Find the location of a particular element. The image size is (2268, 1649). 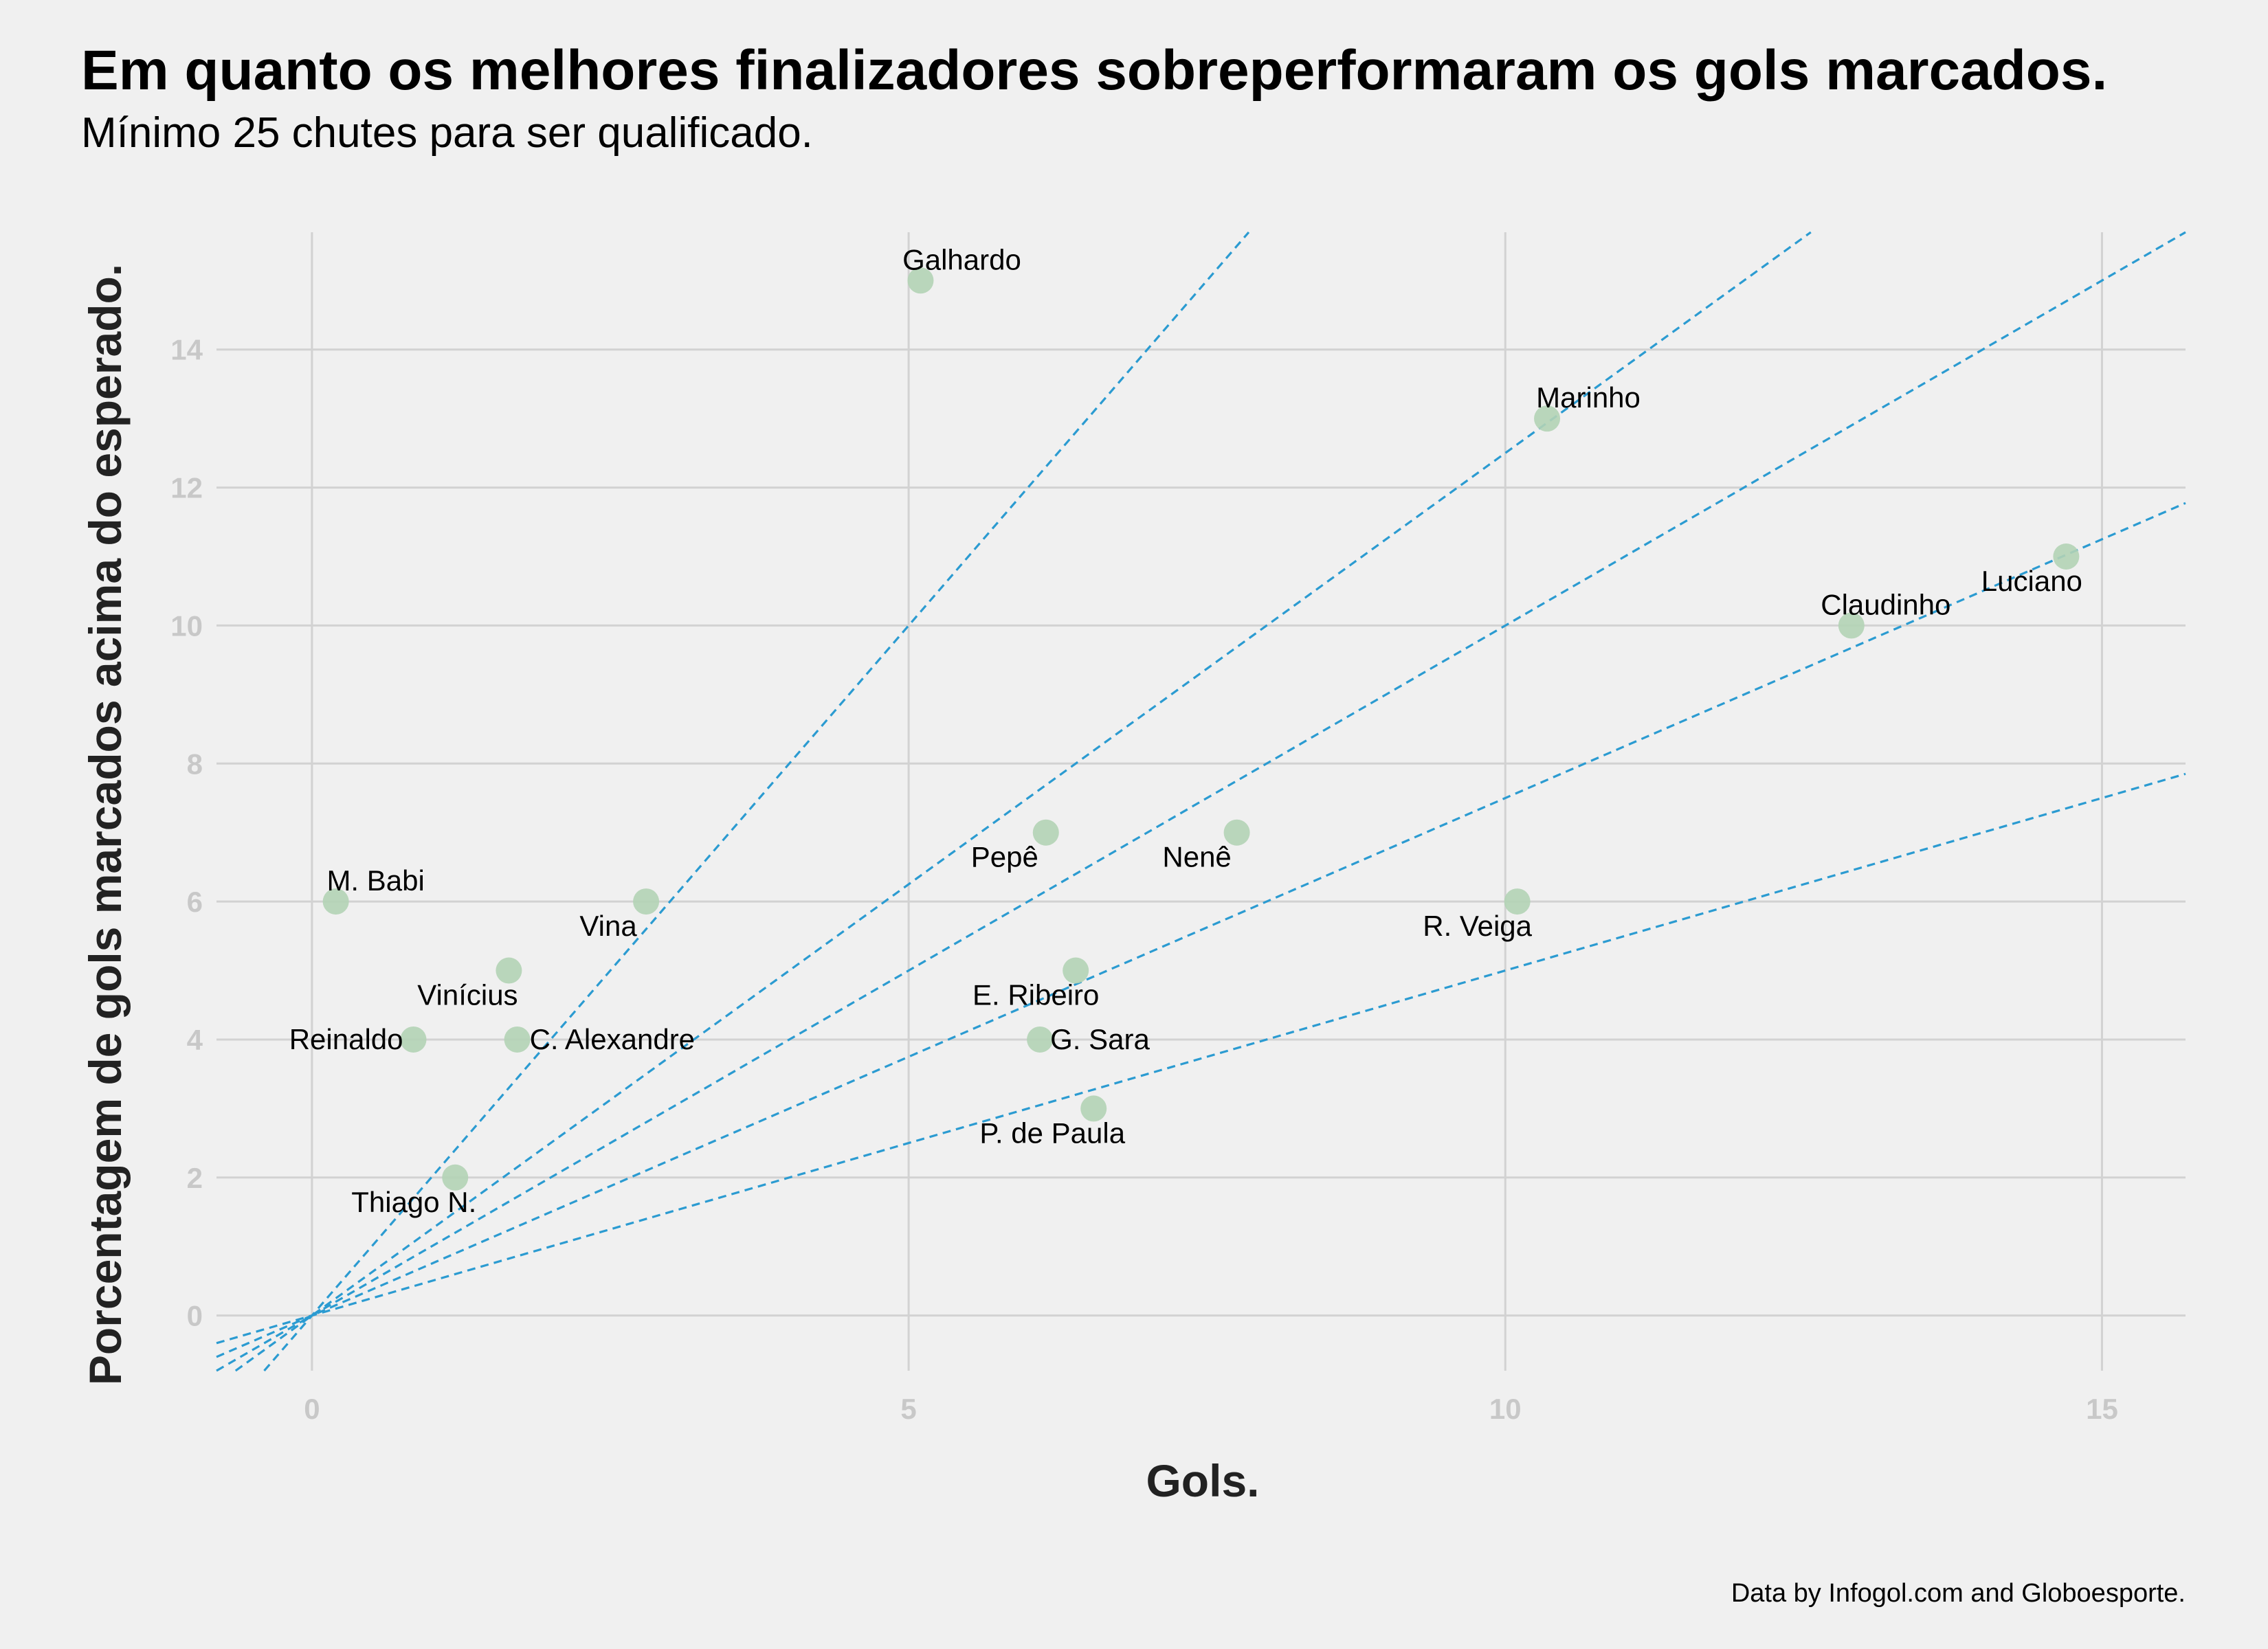

chart-subtitle: Mínimo 25 chutes para ser qualificado. is located at coordinates (447, 133).